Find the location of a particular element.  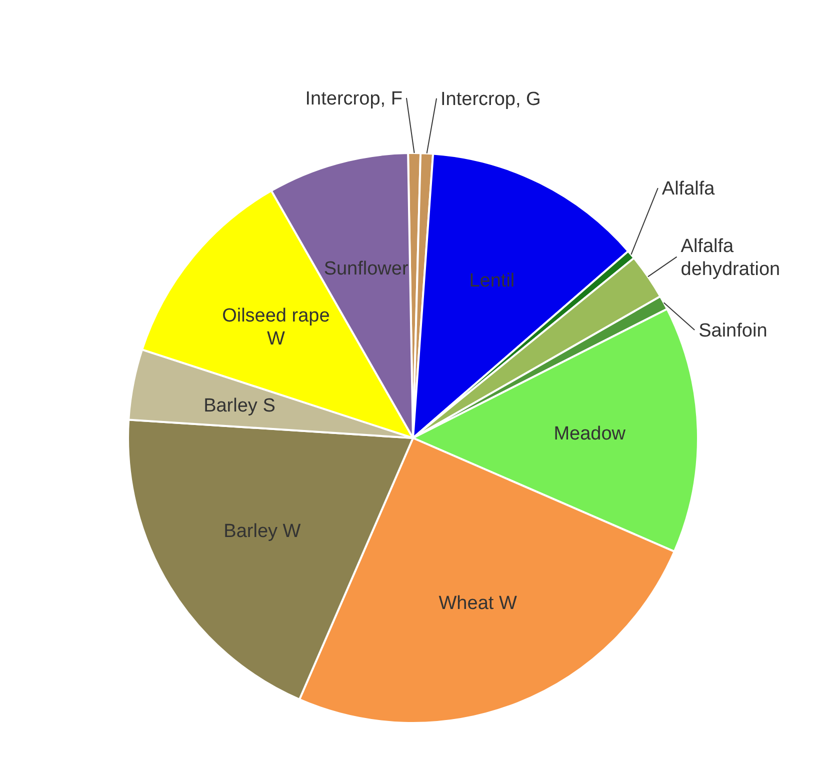

slice-label: Wheat W is located at coordinates (477, 603).